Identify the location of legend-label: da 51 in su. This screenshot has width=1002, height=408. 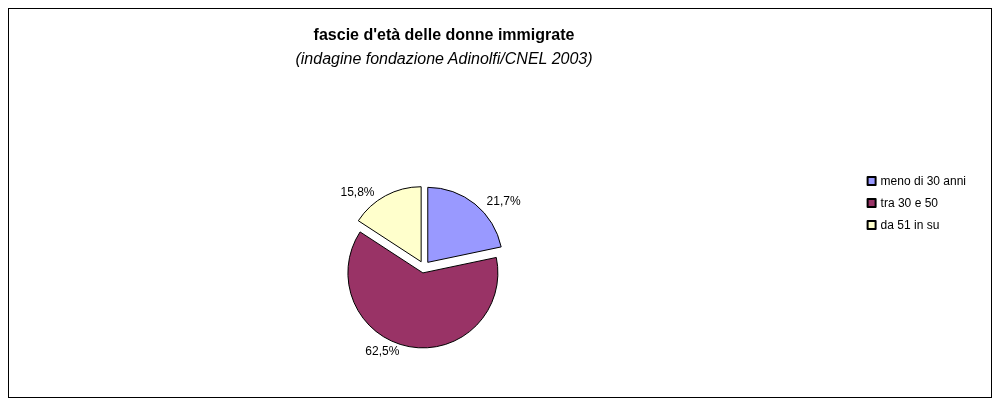
(910, 225).